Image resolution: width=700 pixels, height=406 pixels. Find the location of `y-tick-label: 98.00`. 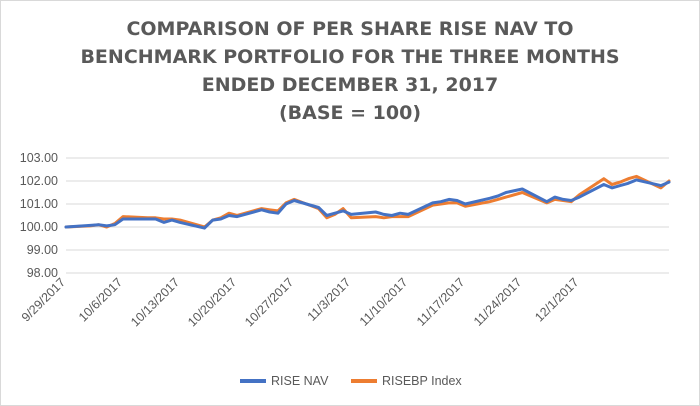

y-tick-label: 98.00 is located at coordinates (42, 273).